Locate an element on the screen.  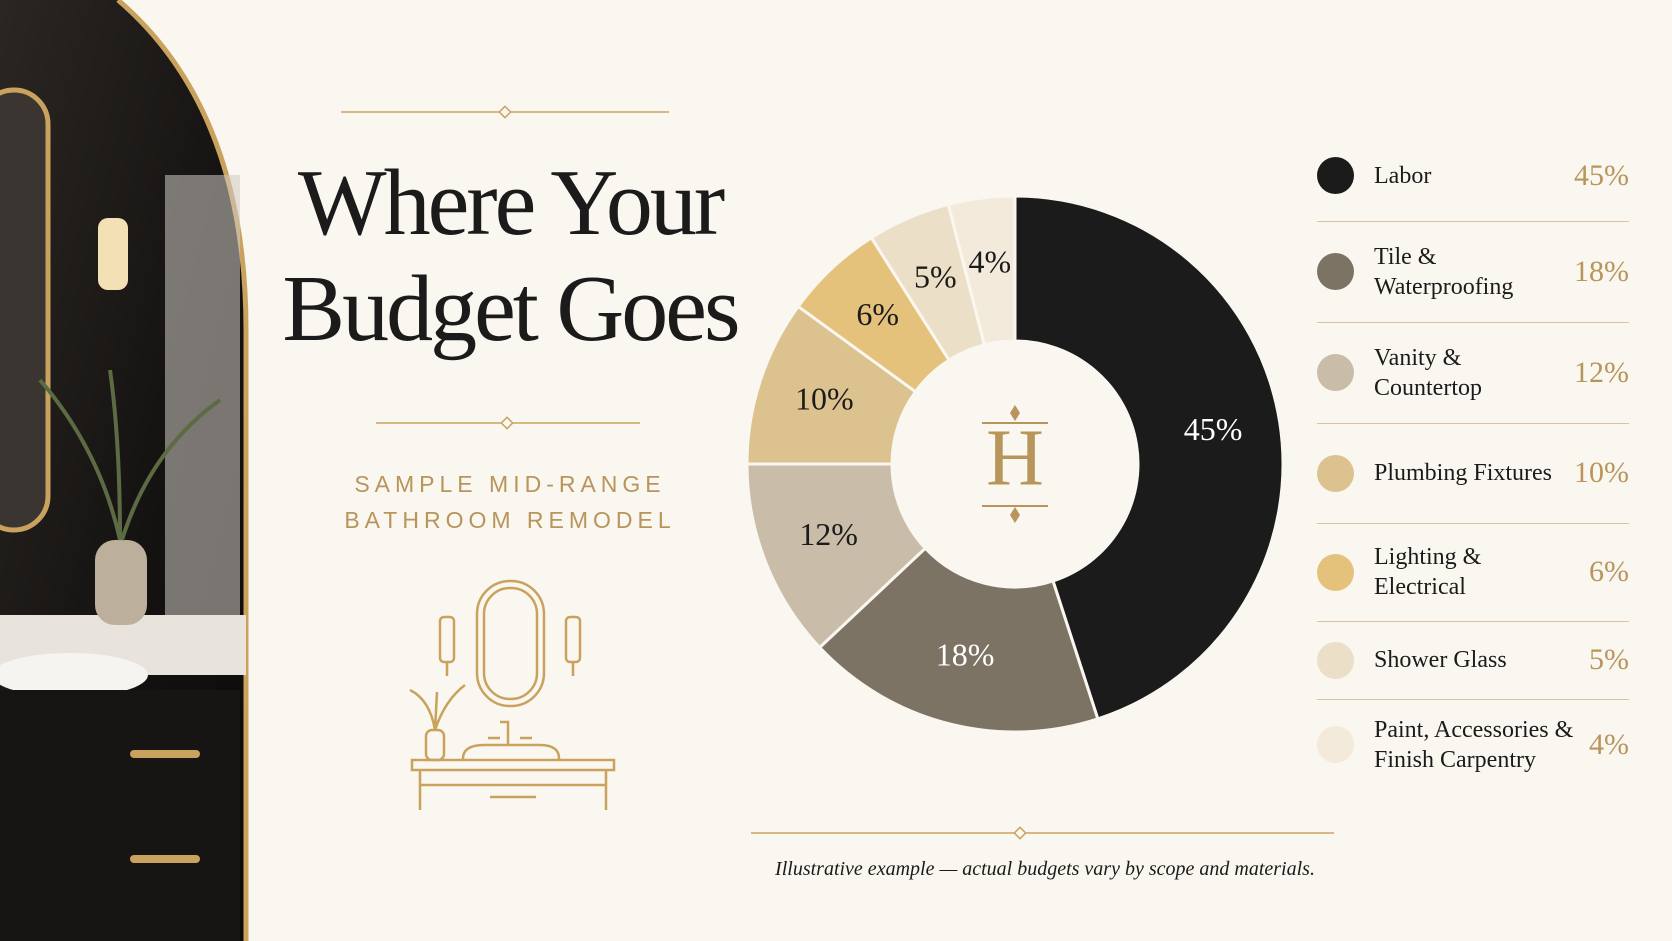
legend-item: Paint, Accessories & Finish Carpentry 4% is located at coordinates (1473, 744).